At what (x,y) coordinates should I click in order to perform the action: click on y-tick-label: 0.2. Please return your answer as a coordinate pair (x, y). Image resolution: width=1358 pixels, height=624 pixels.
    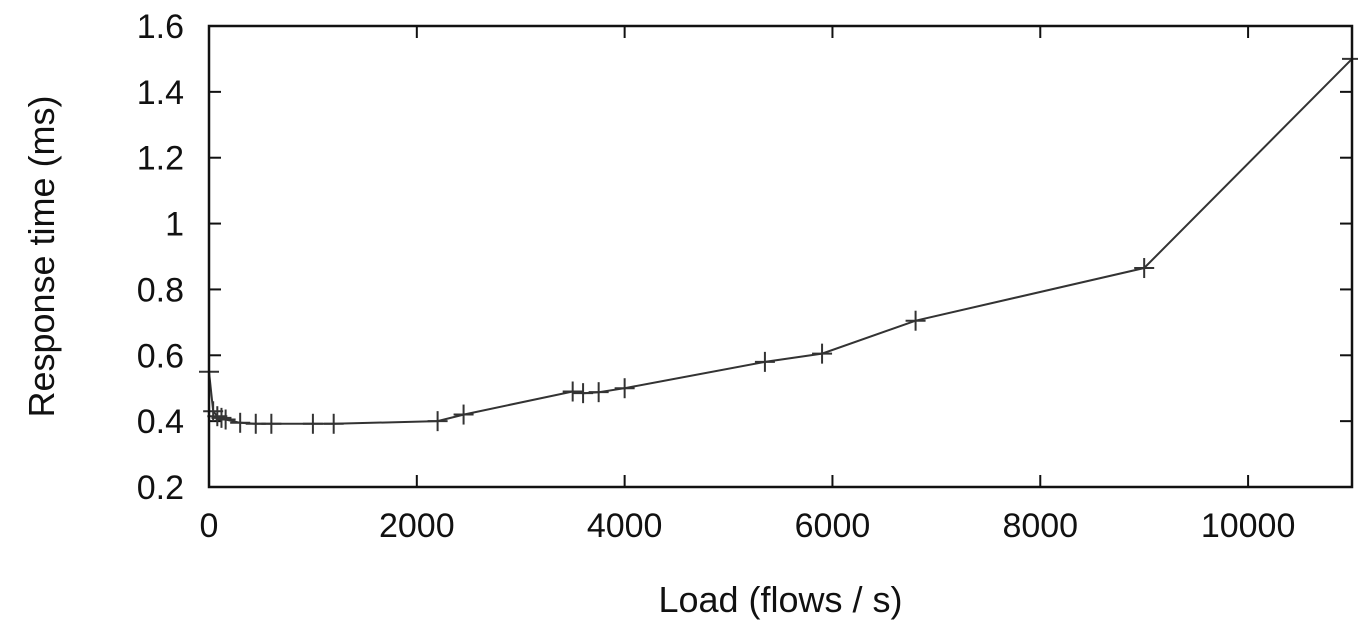
    Looking at the image, I should click on (160, 488).